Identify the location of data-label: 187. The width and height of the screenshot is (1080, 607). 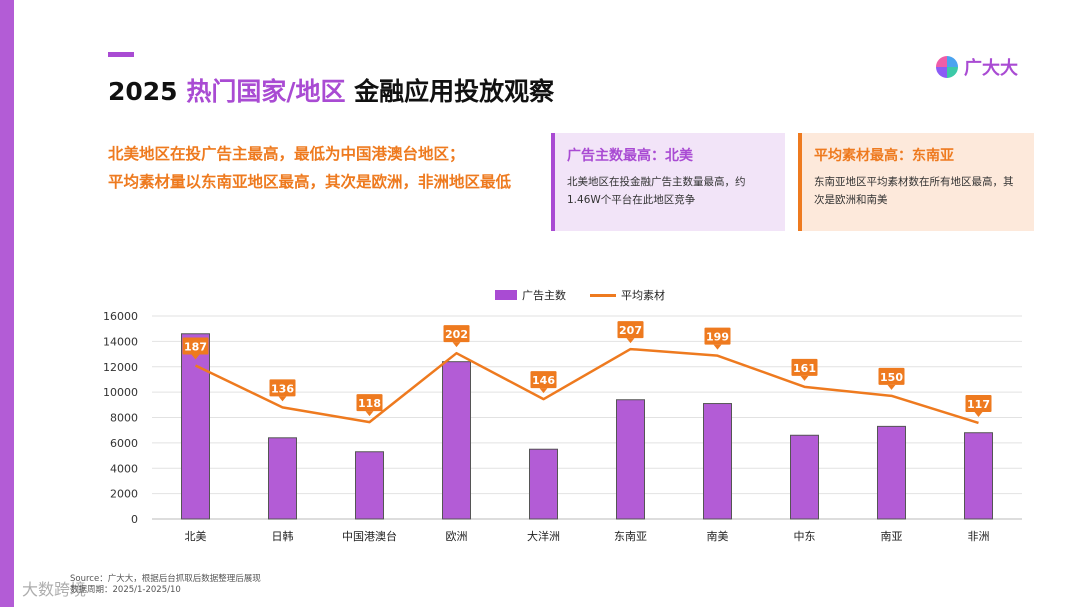
(195, 346).